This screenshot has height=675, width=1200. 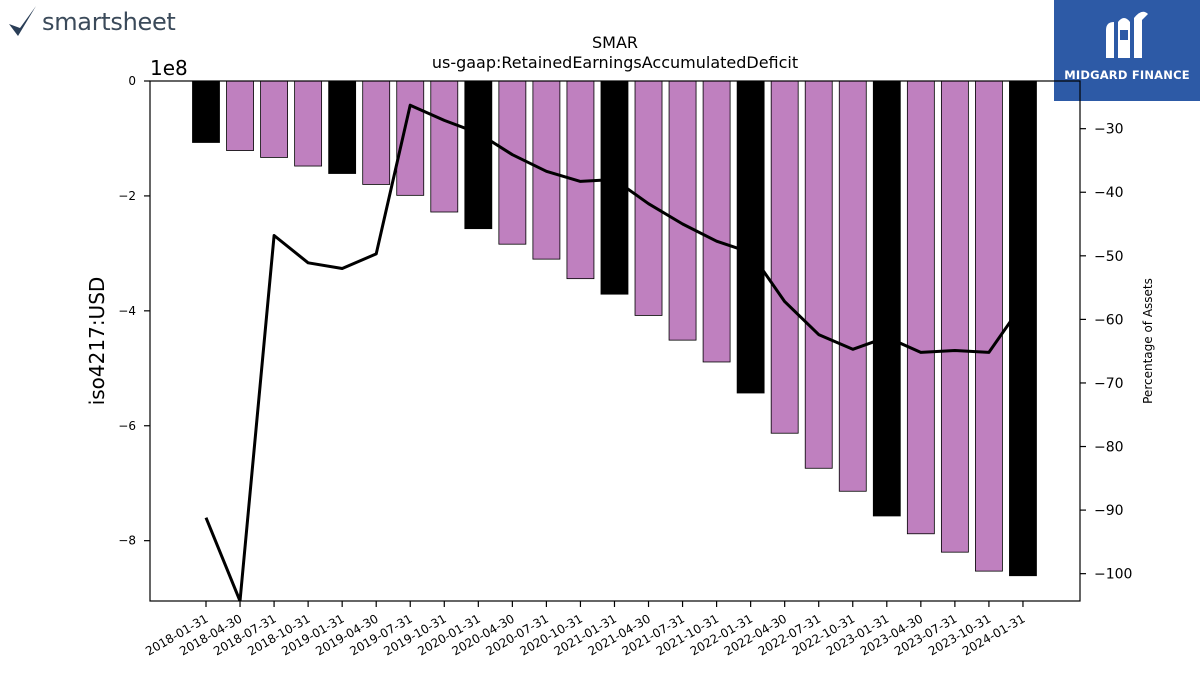 I want to click on y-tick-label: −2, so click(x=127, y=196).